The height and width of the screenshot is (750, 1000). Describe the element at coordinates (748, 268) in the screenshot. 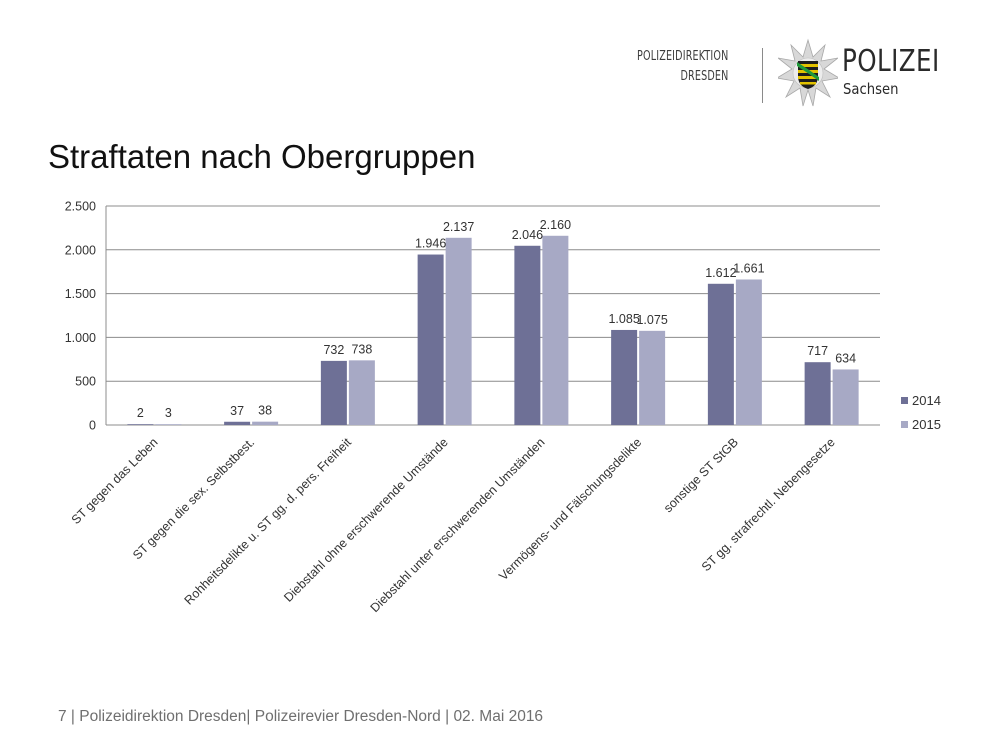

I see `data-label-2015: 1.661` at that location.